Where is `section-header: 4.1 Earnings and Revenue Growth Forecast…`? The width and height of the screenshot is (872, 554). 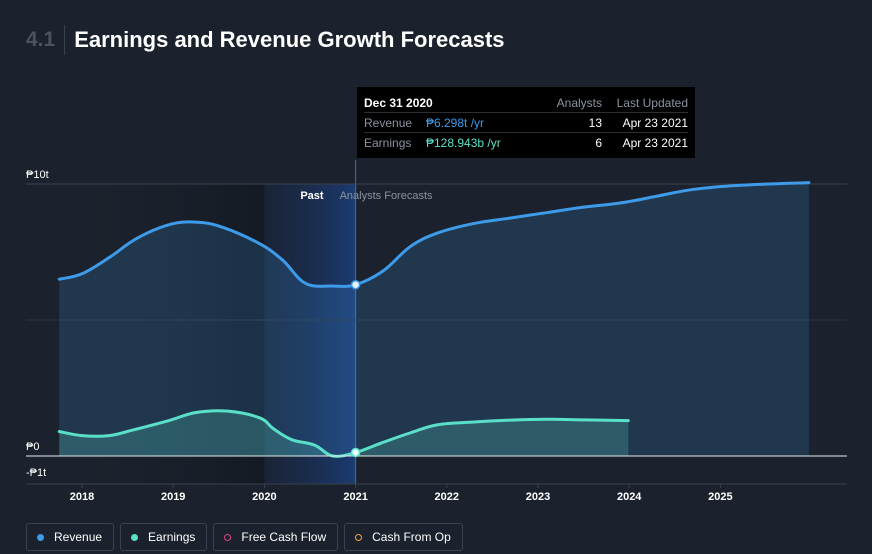
section-header: 4.1 Earnings and Revenue Growth Forecast… is located at coordinates (265, 40).